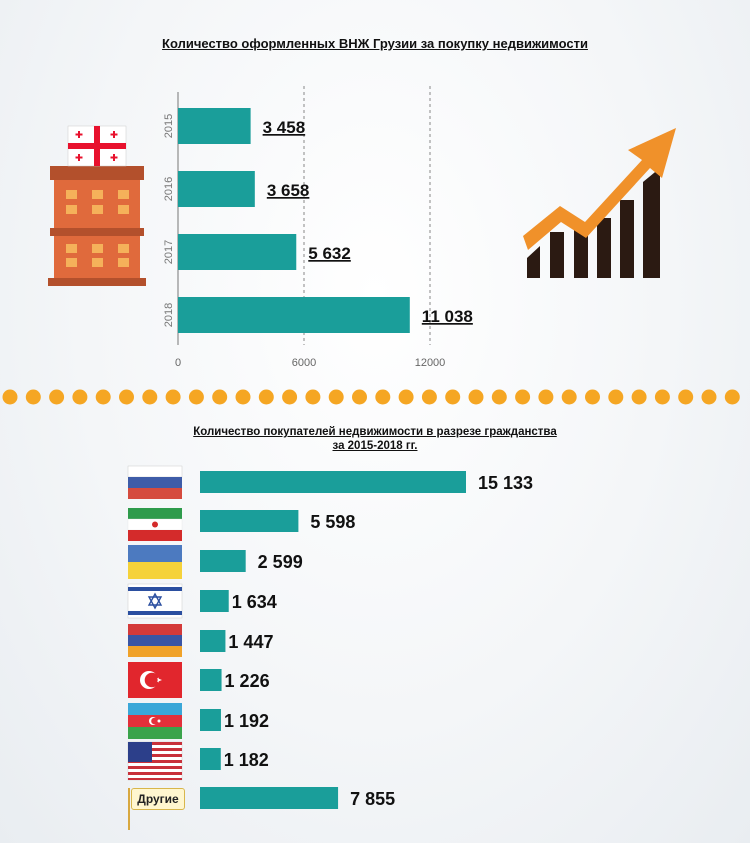  What do you see at coordinates (505, 483) in the screenshot?
I see `chart2-value-label: 15 133` at bounding box center [505, 483].